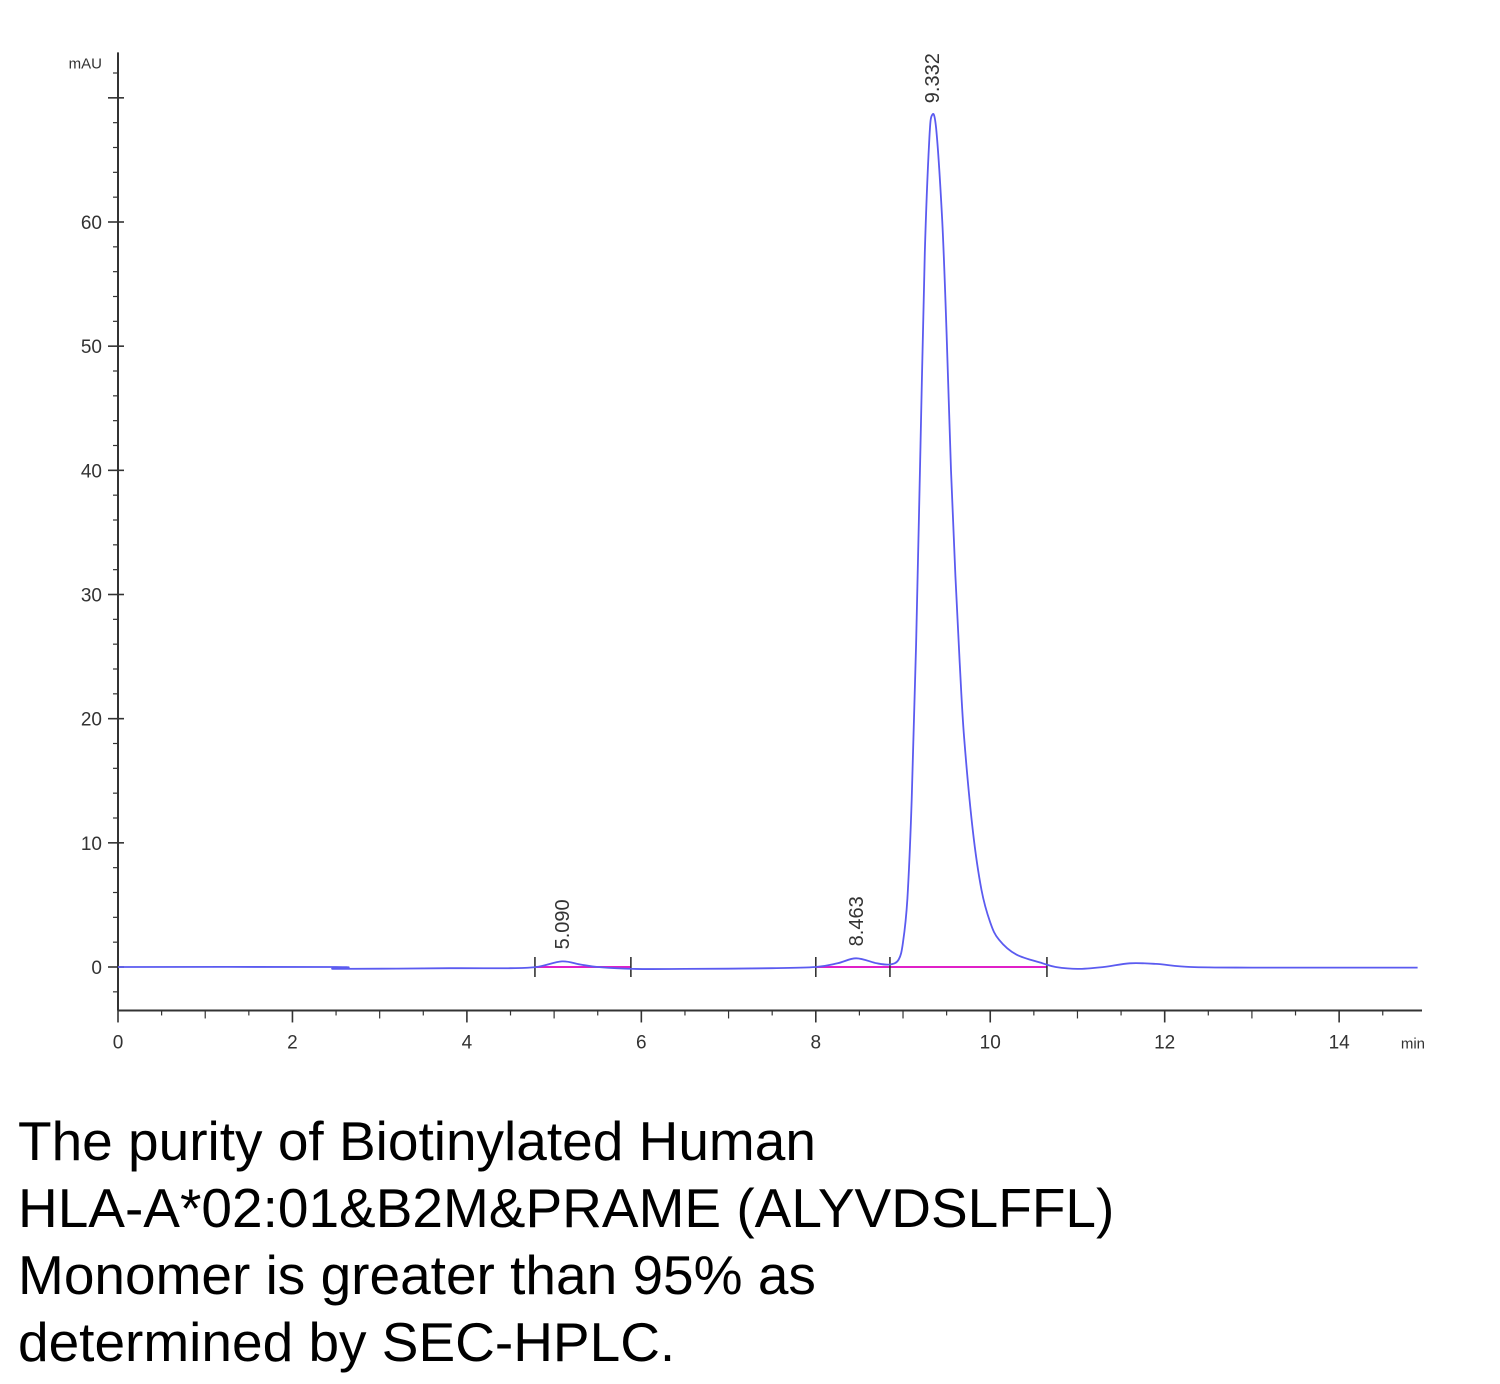 The width and height of the screenshot is (1500, 1384). I want to click on y-tick-label: 20, so click(91, 720).